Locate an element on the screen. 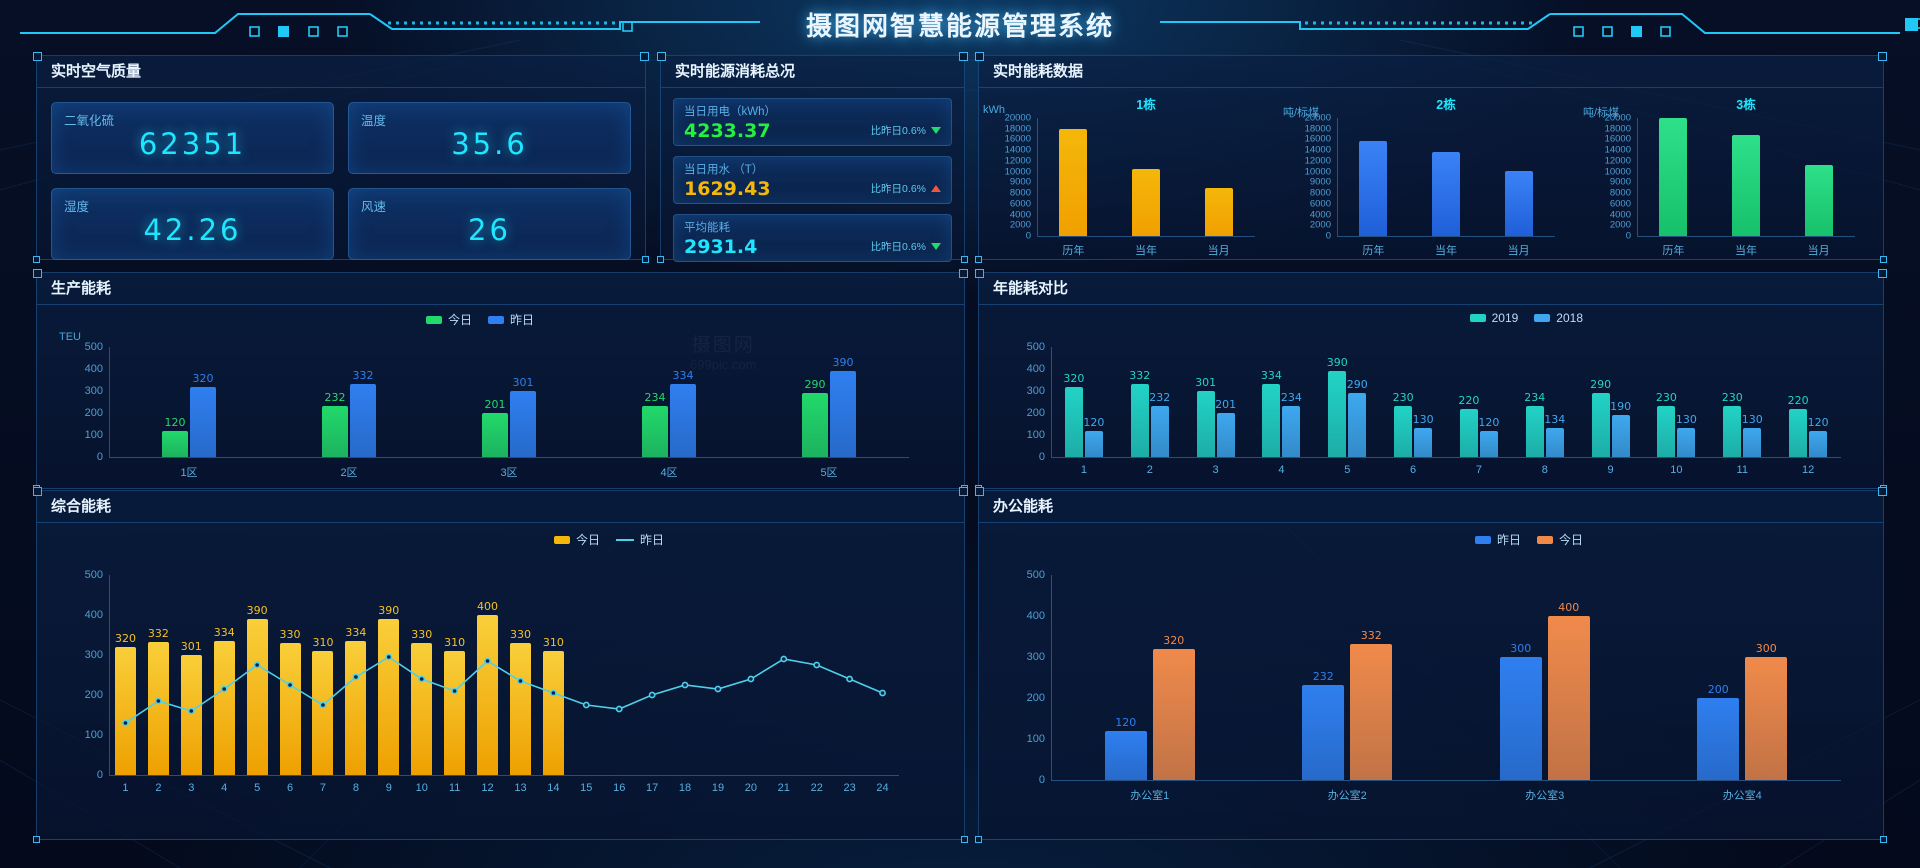  y-axis-tick: 0 is located at coordinates (1041, 457).